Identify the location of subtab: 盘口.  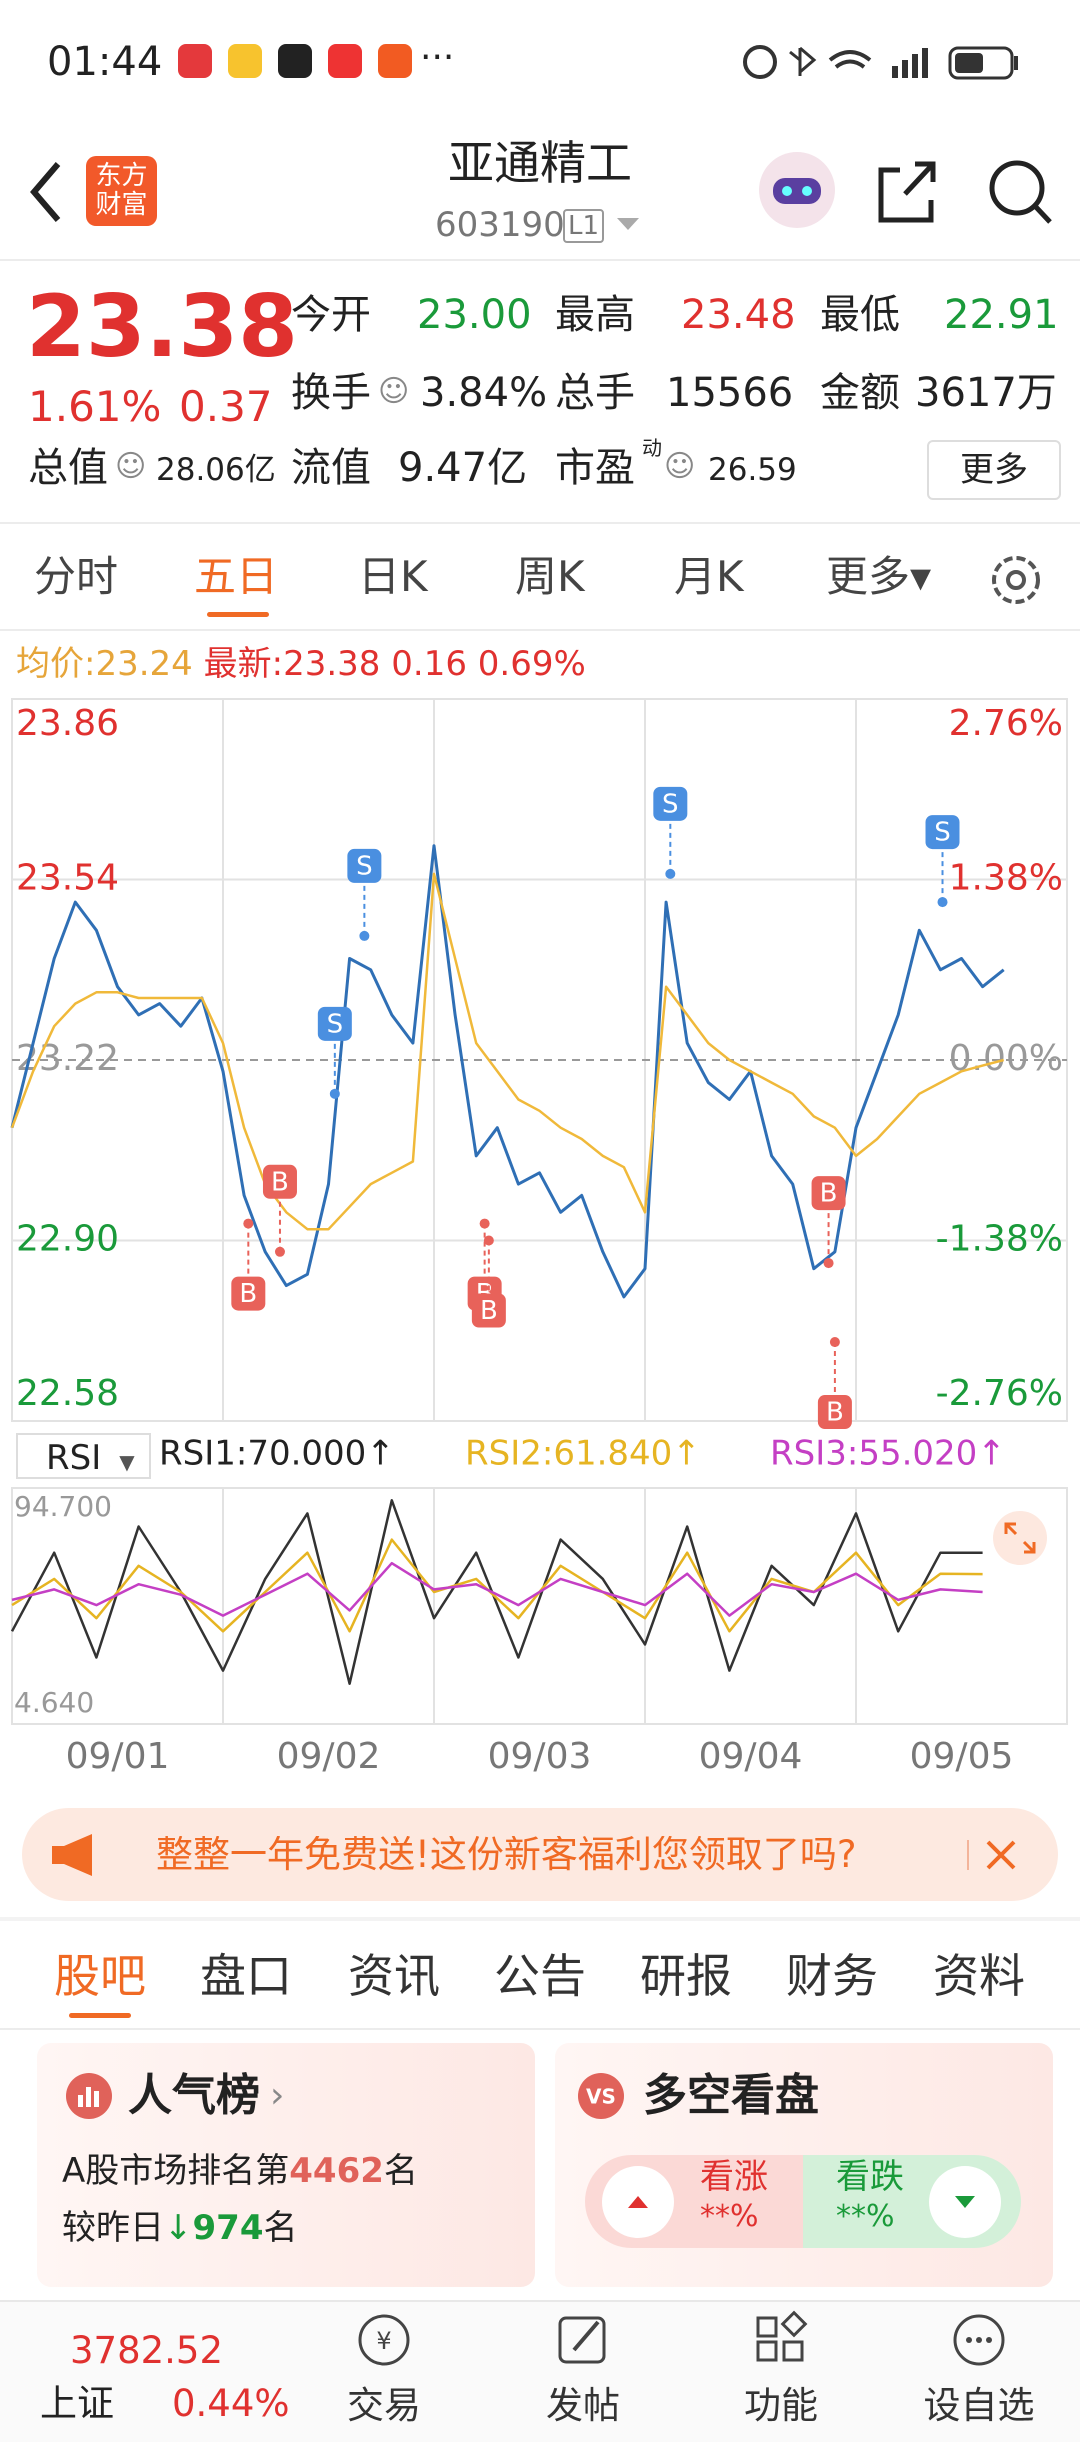
(246, 1976).